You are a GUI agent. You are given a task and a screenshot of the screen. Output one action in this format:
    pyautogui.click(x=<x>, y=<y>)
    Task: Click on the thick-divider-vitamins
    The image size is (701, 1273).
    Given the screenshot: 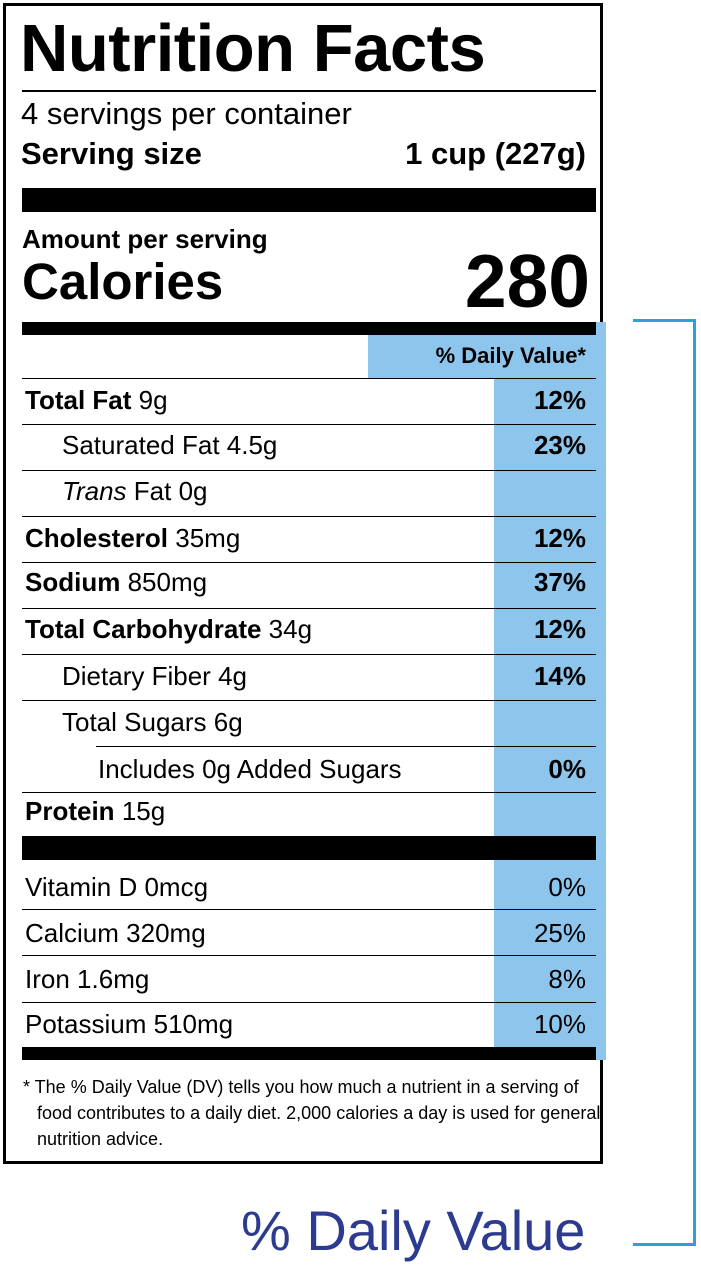 What is the action you would take?
    pyautogui.click(x=309, y=848)
    